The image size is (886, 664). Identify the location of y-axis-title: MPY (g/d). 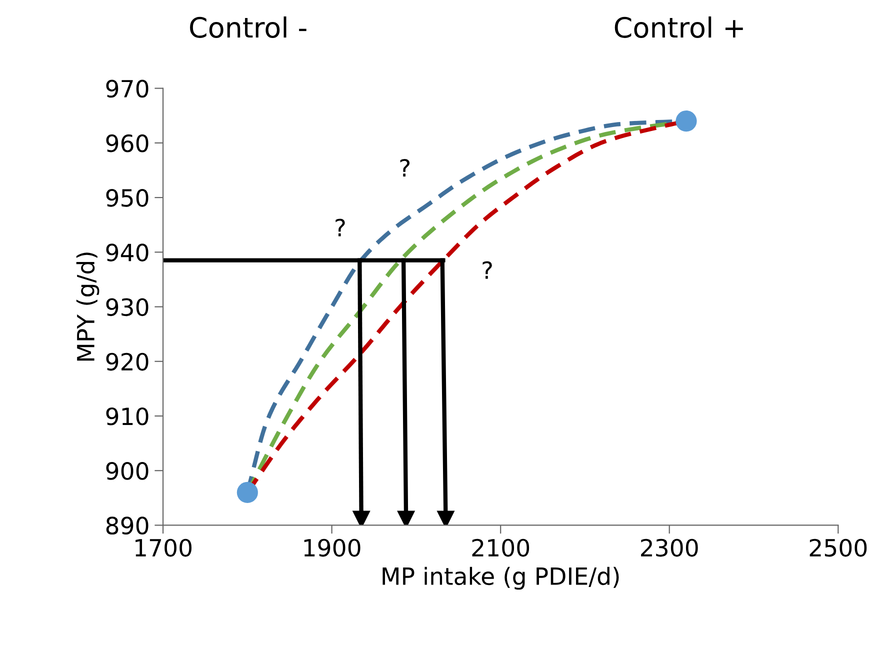
(88, 306).